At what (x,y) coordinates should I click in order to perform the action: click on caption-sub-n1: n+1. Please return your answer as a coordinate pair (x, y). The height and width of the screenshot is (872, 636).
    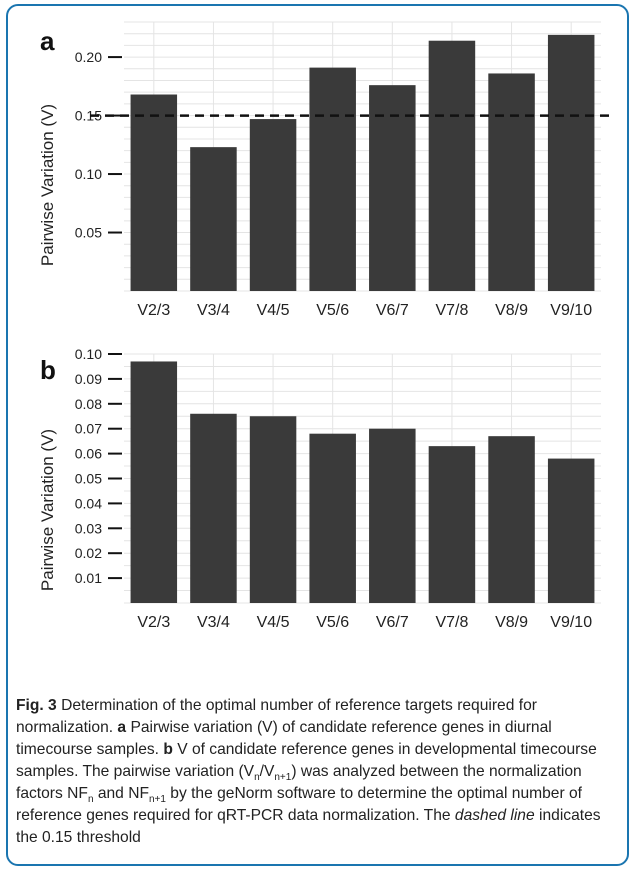
    Looking at the image, I should click on (283, 777).